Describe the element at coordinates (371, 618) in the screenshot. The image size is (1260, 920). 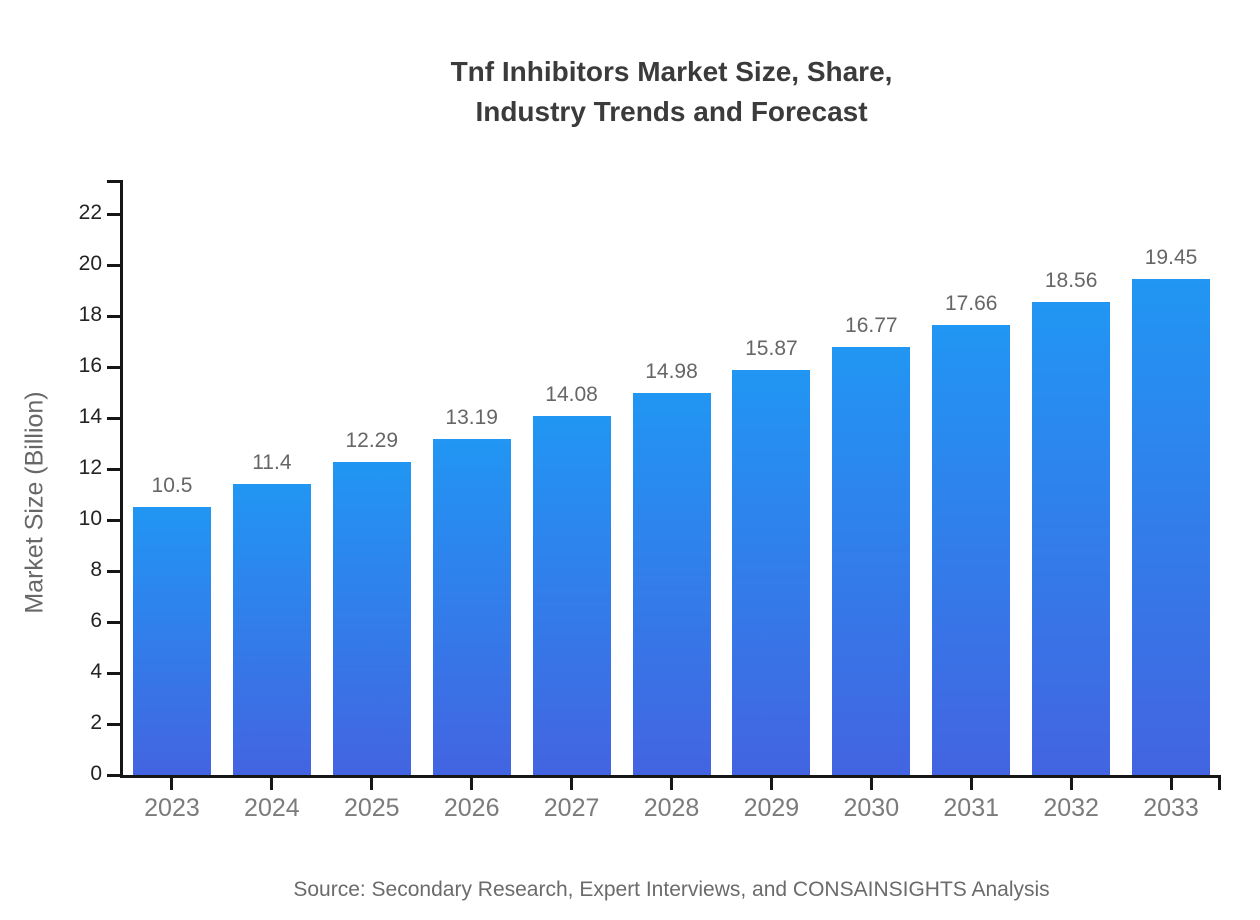
I see `bar-2025` at that location.